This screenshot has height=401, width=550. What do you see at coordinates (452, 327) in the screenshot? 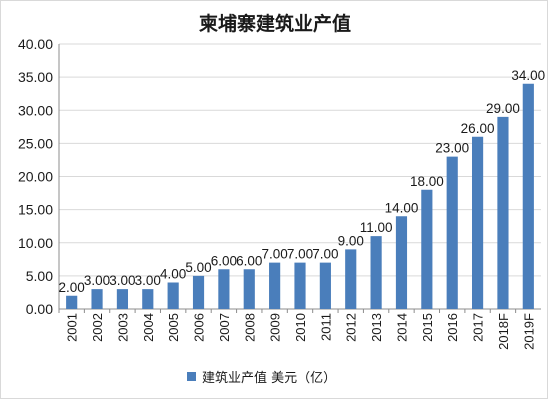
I see `x-tick-label: 2016` at bounding box center [452, 327].